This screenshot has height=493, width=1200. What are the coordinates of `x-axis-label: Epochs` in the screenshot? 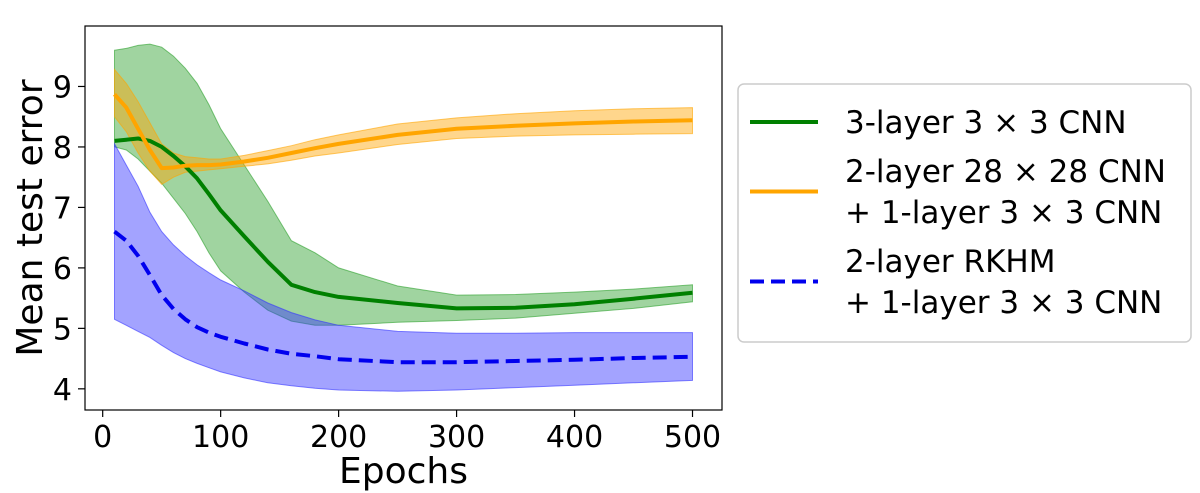 It's located at (403, 471).